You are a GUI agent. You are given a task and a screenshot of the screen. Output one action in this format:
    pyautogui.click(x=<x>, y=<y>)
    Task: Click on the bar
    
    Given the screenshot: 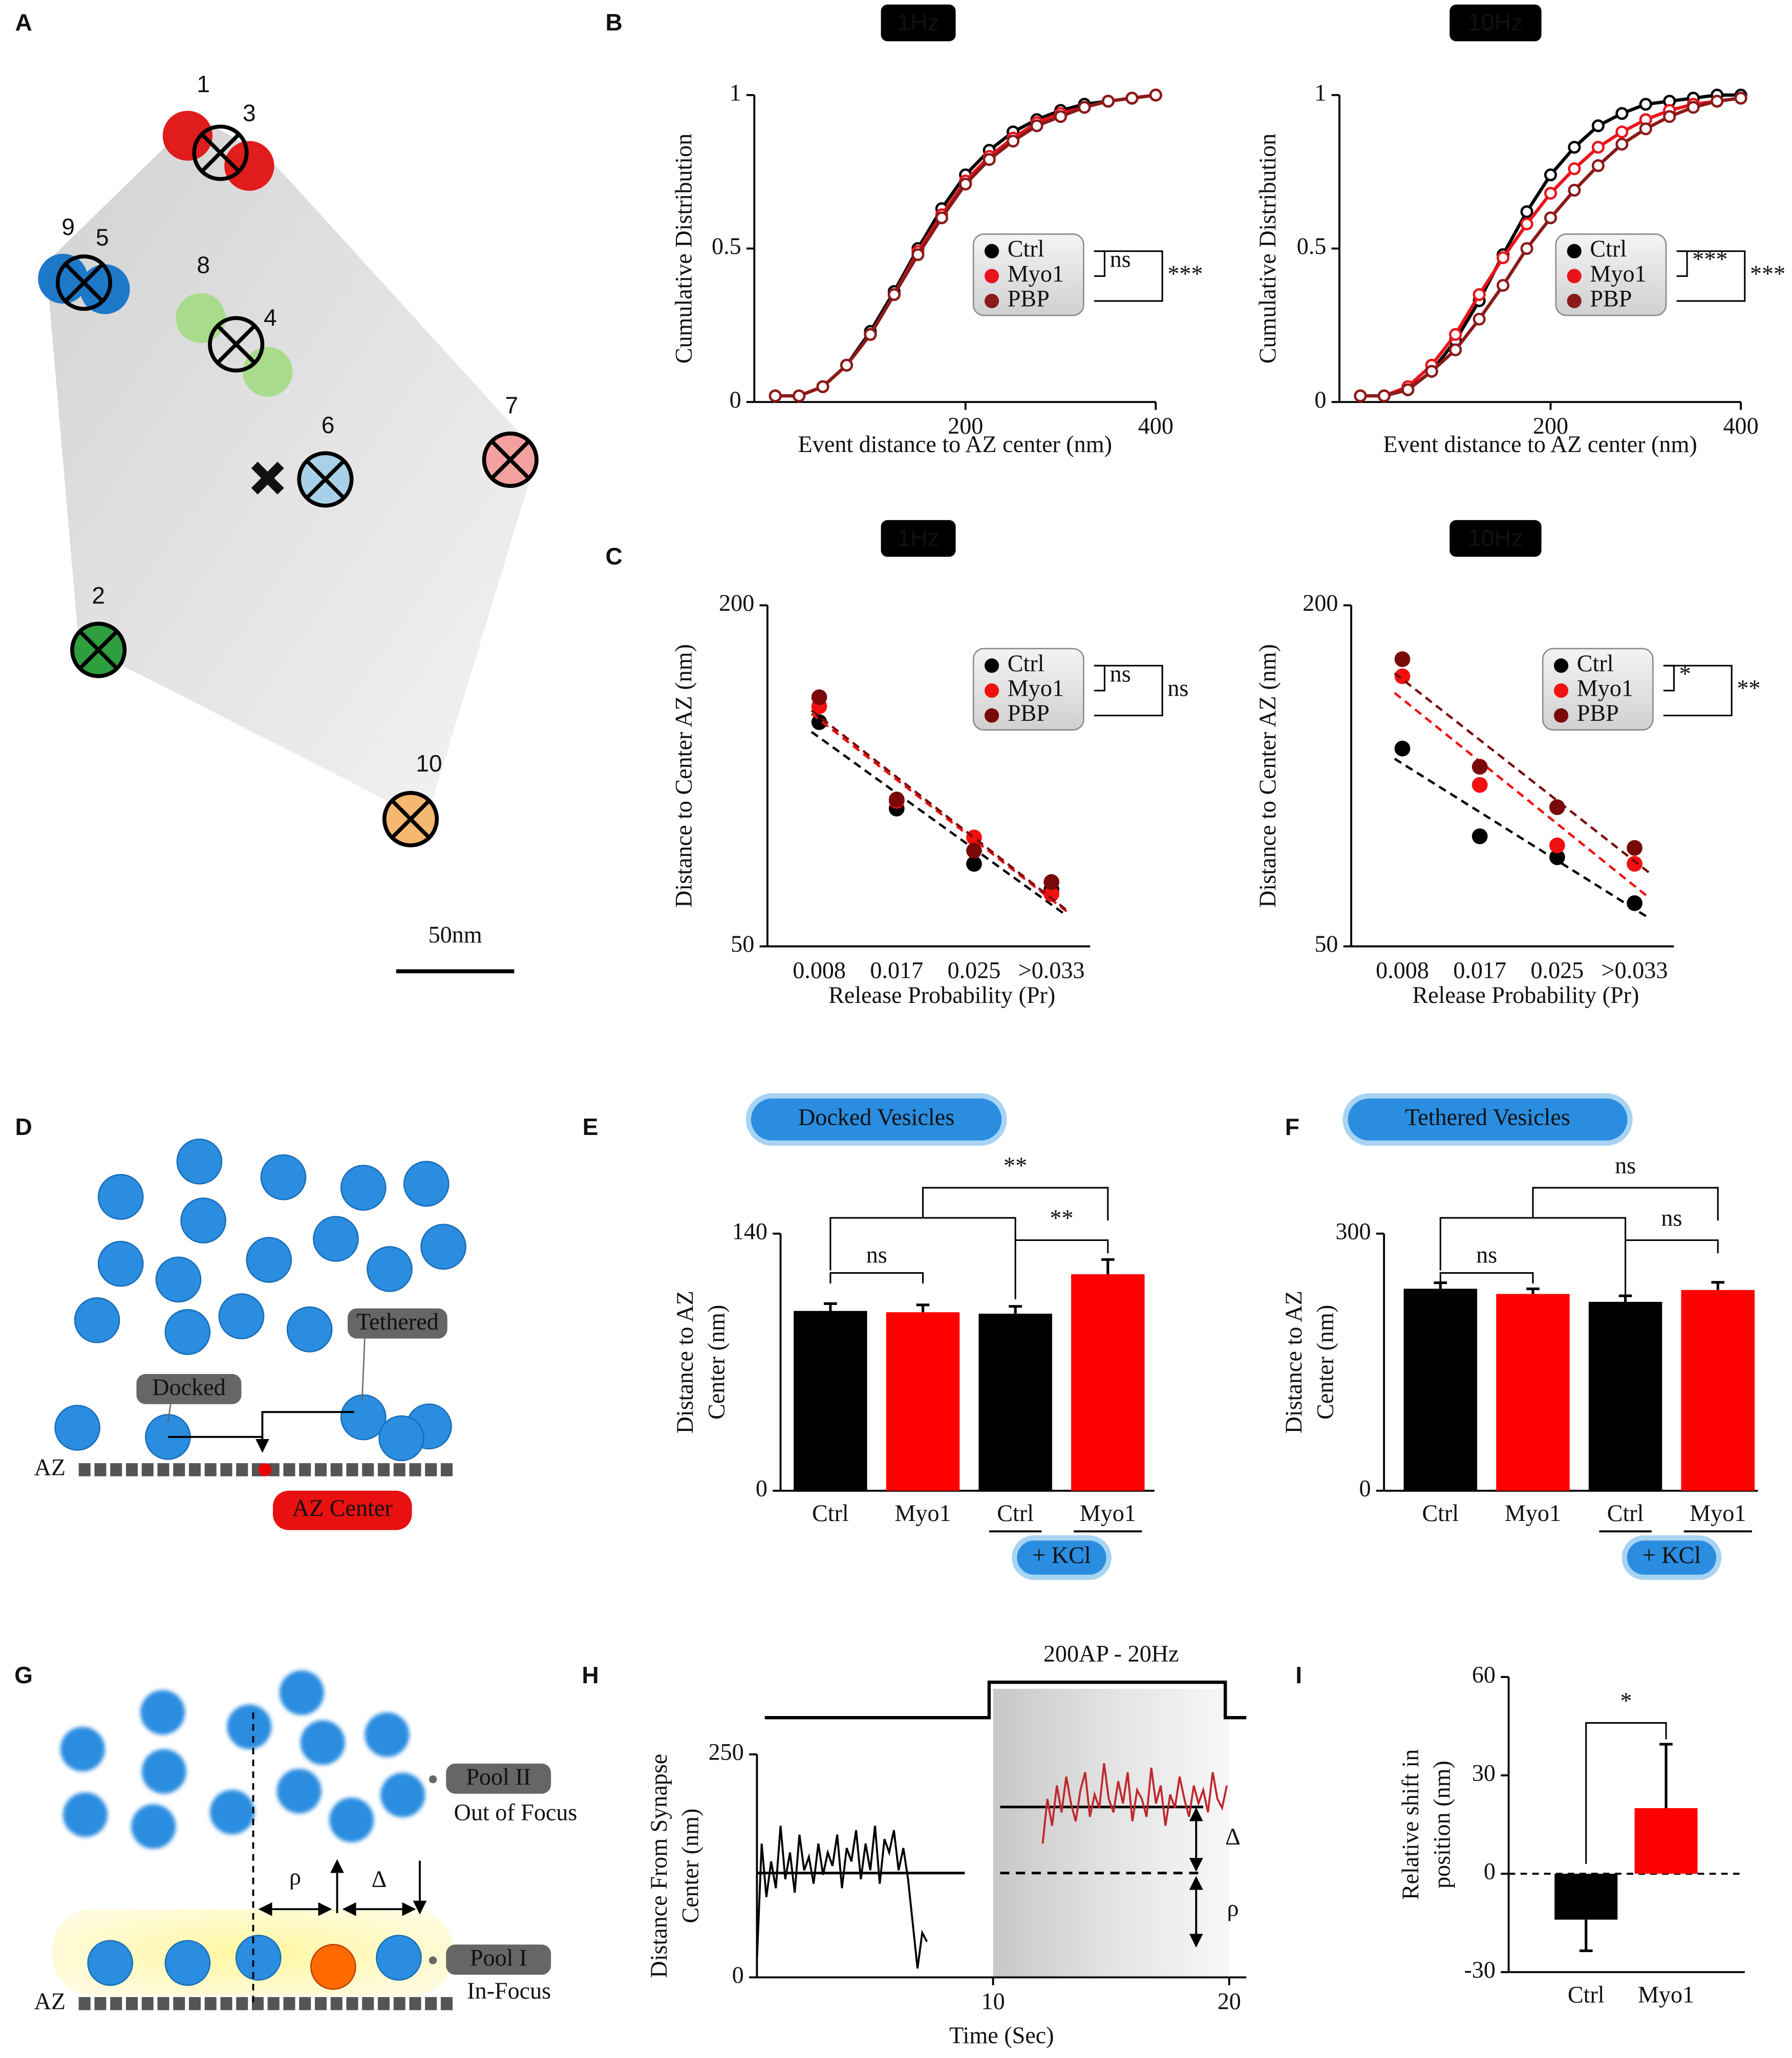 What is the action you would take?
    pyautogui.click(x=1666, y=1841)
    